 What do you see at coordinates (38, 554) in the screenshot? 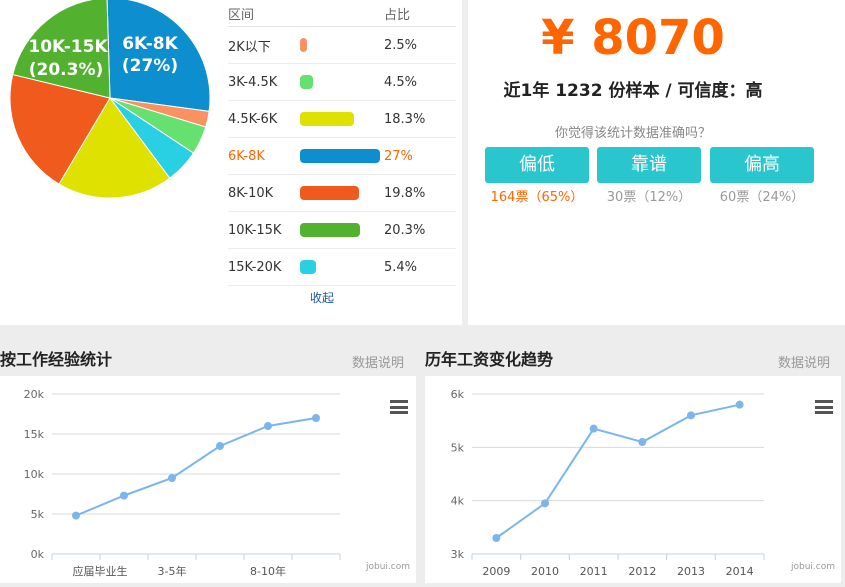
I see `y-tick-label: 0k` at bounding box center [38, 554].